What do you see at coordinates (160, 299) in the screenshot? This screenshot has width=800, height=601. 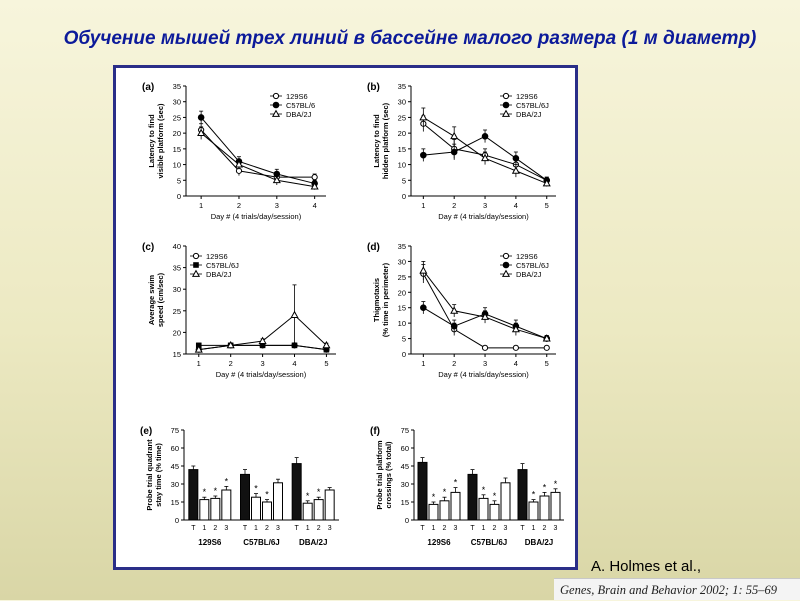 I see `y-axis-label: speed (cm/sec)` at bounding box center [160, 299].